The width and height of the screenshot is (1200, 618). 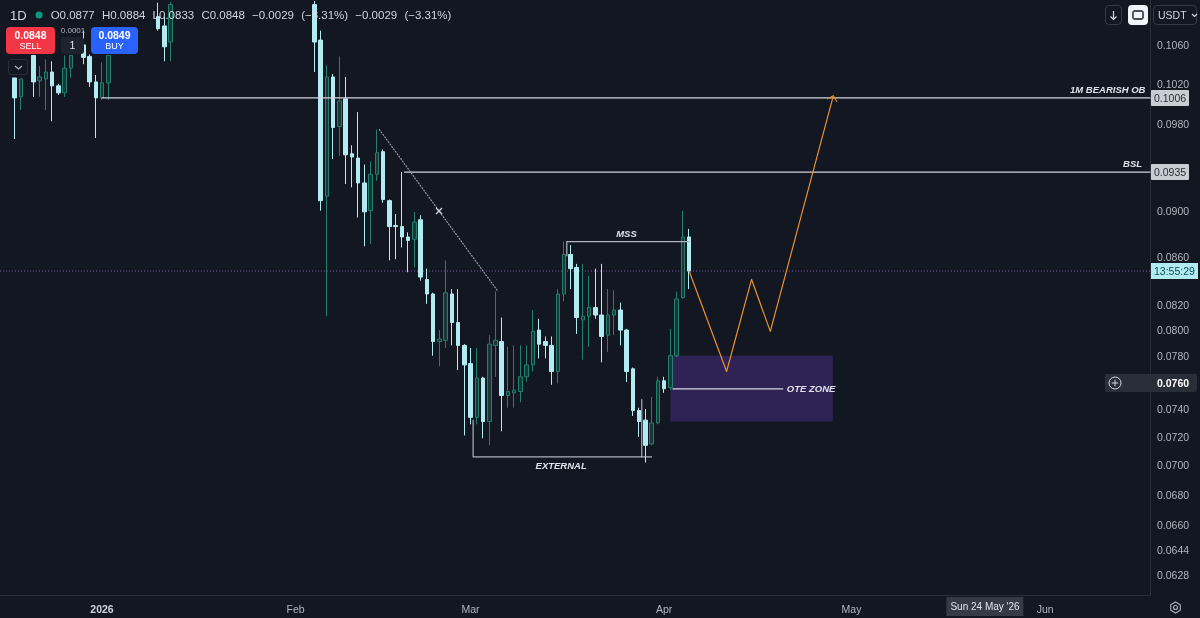 I want to click on buy-button: 0.0849 BUY, so click(x=114, y=40).